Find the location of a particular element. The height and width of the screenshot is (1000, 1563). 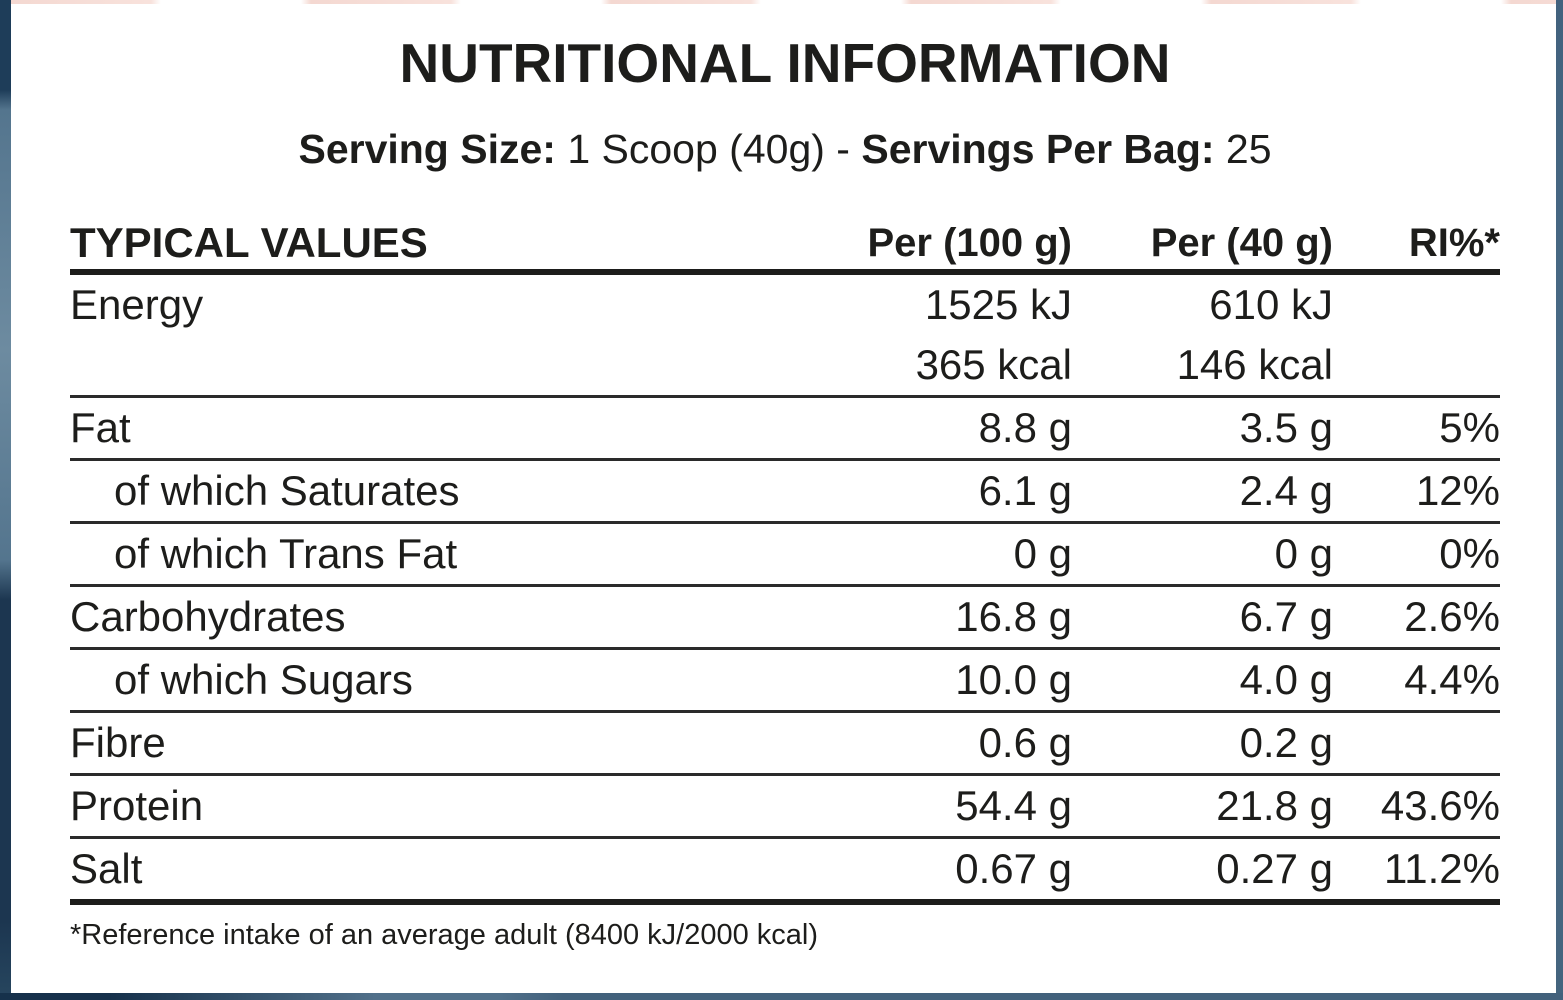

table-row: of which Saturates 6.1 g 2.4 g 12% is located at coordinates (785, 492).